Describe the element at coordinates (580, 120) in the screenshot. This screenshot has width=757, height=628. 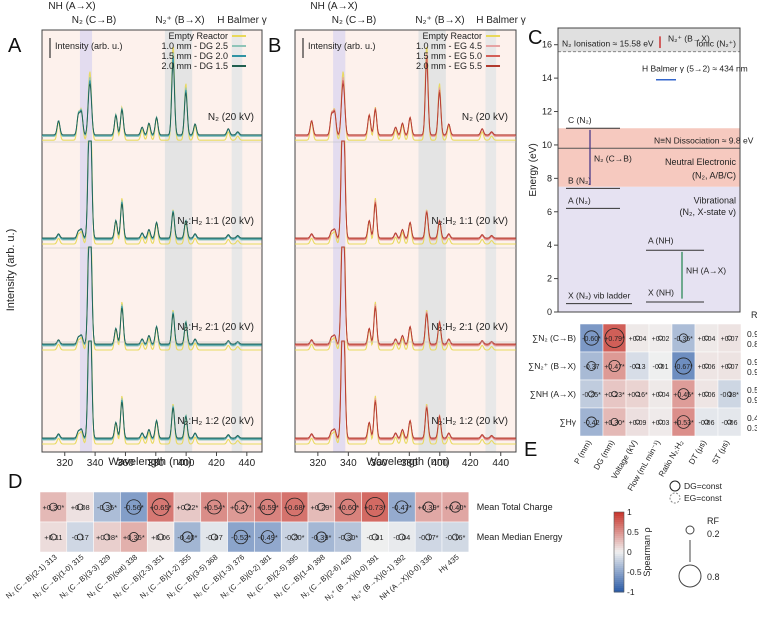
I see `level-c-n2-label: C (N₂)` at that location.